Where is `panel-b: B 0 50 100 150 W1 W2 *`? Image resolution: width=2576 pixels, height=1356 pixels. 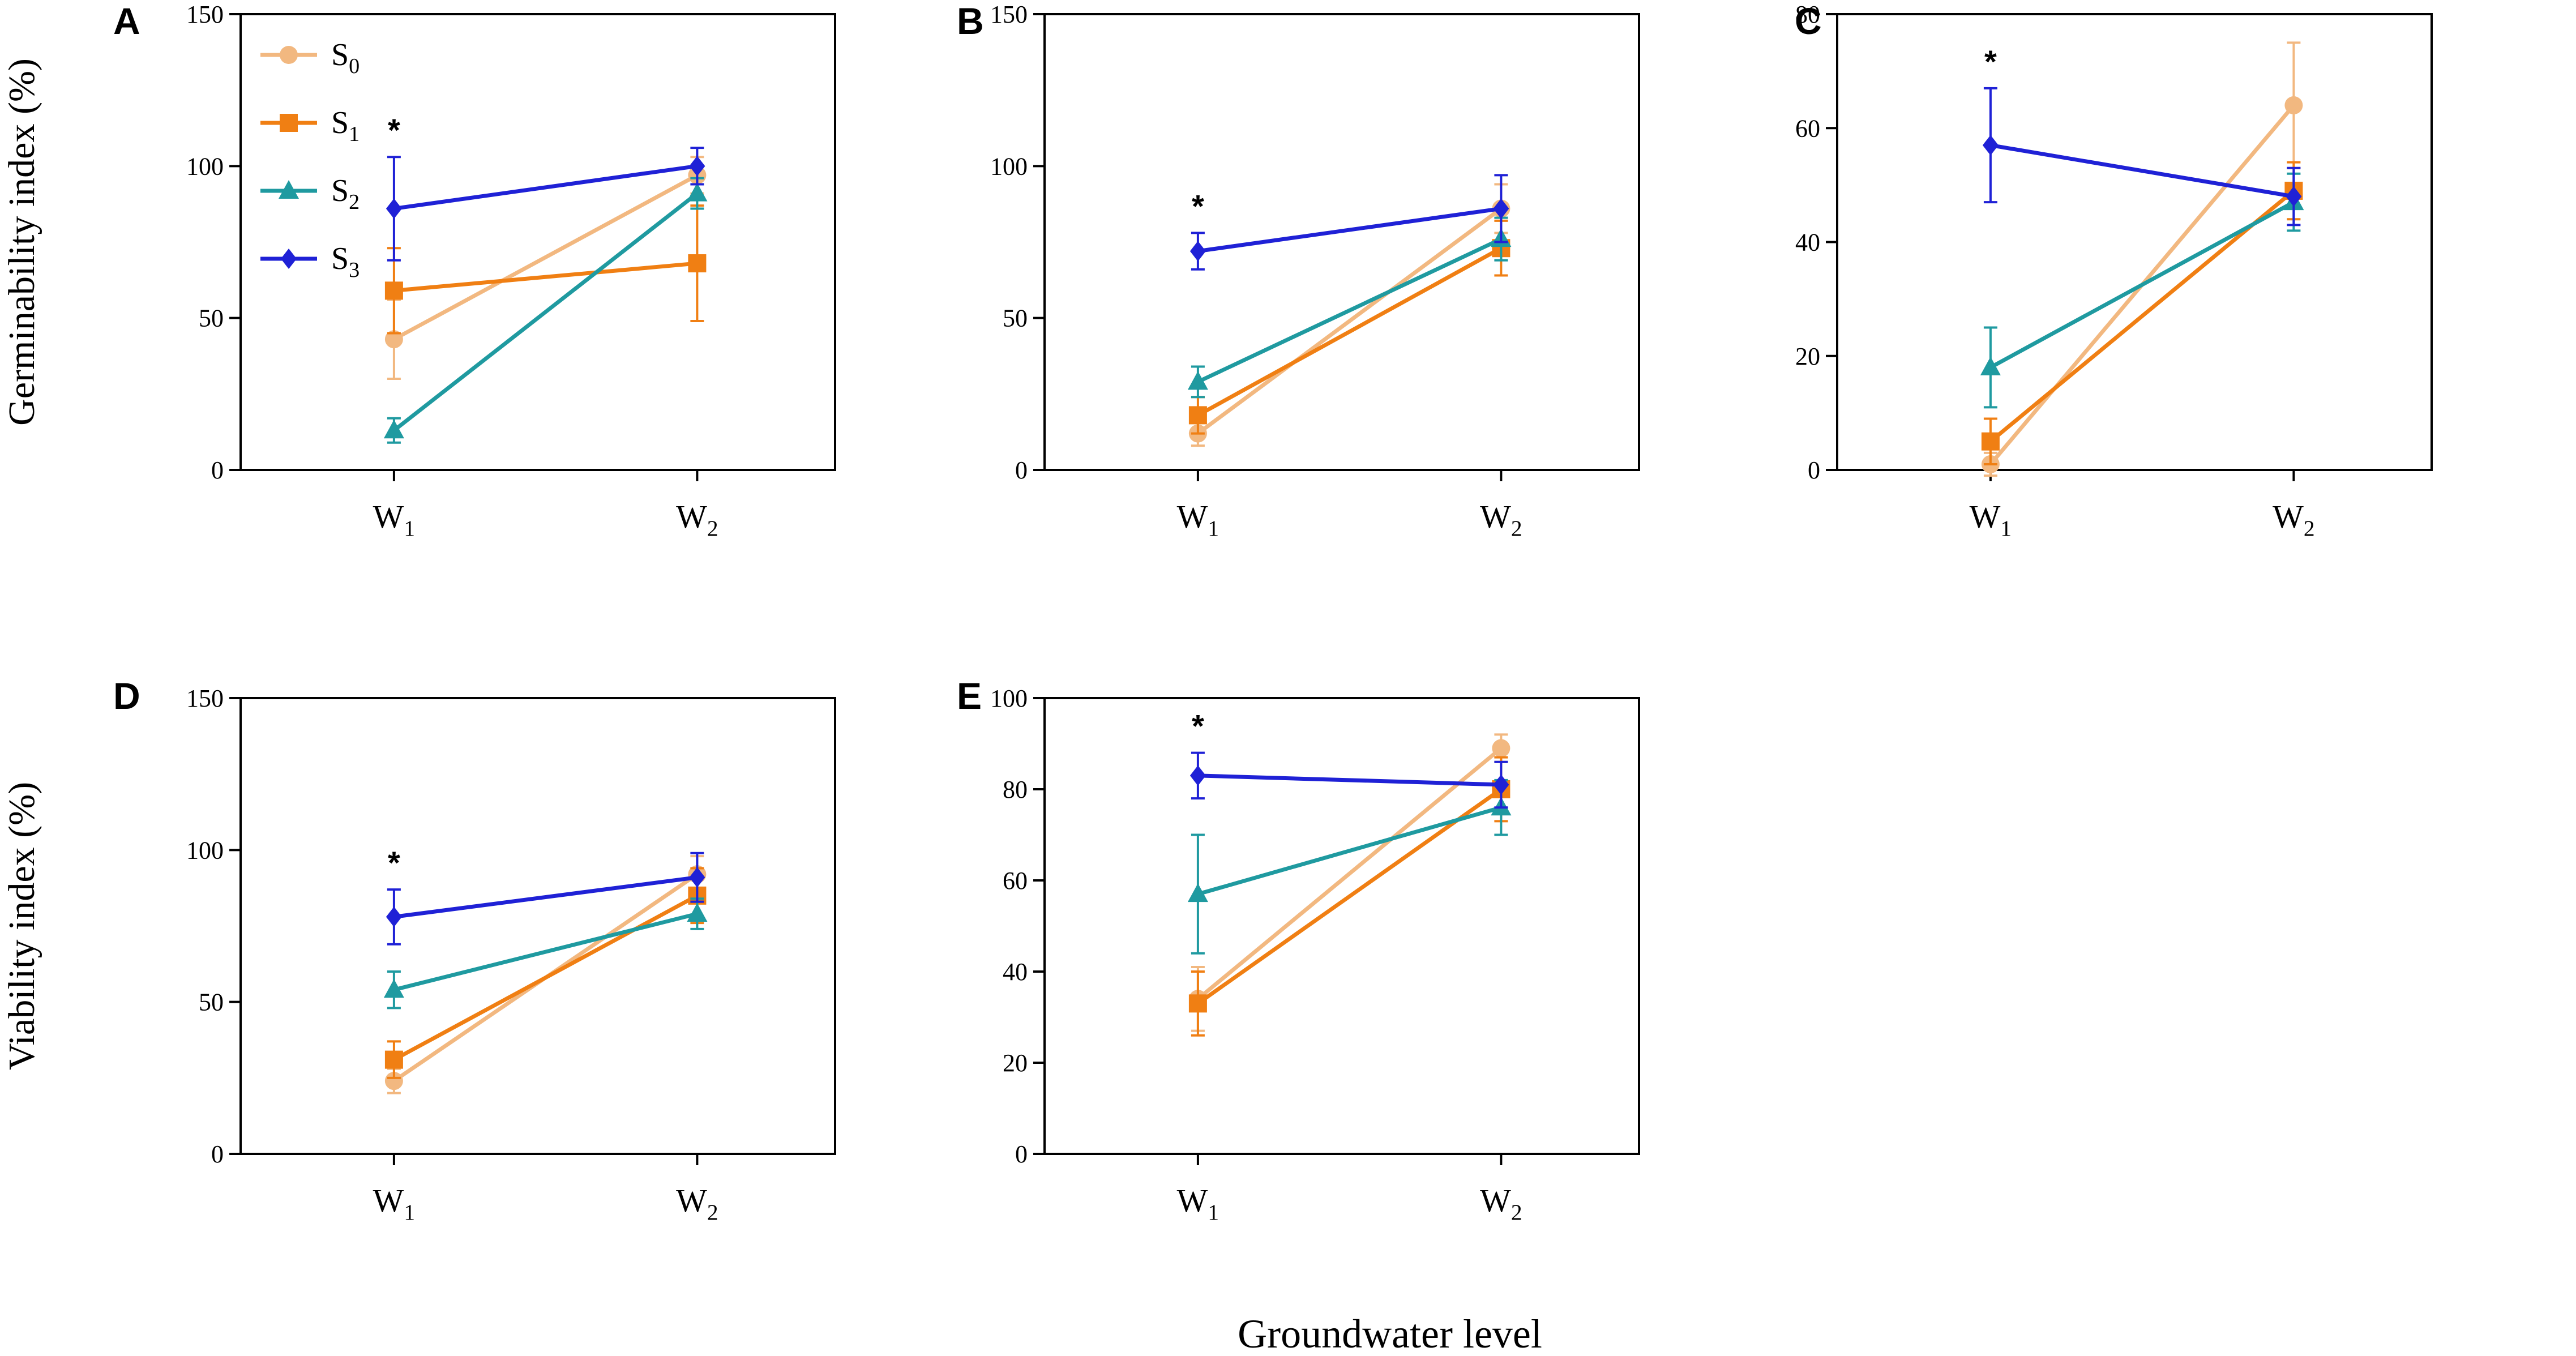 panel-b: B 0 50 100 150 W1 W2 * is located at coordinates (1298, 270).